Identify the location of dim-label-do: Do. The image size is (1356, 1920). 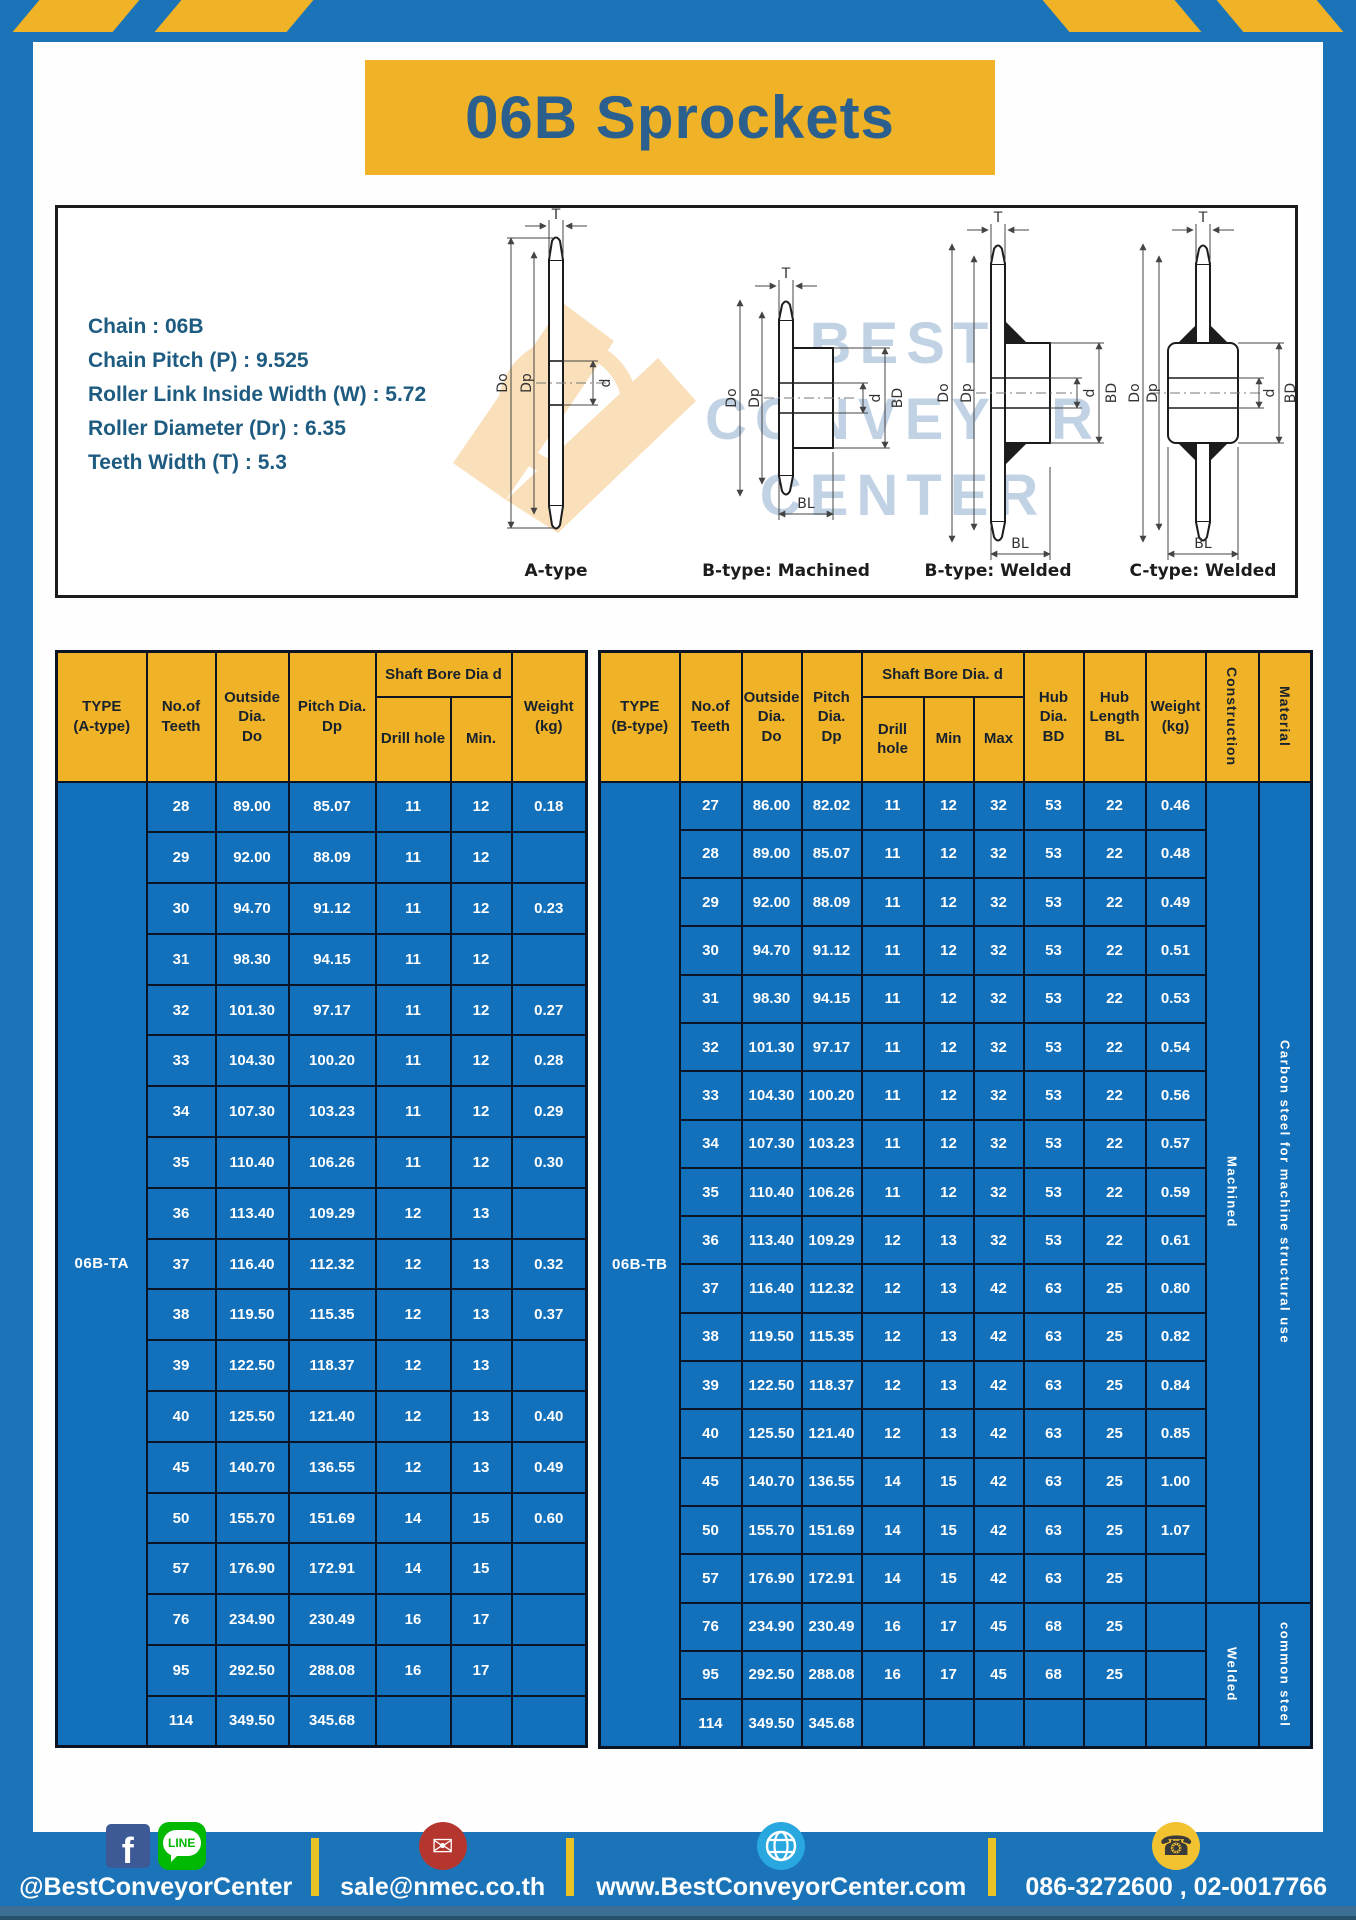
(1135, 392).